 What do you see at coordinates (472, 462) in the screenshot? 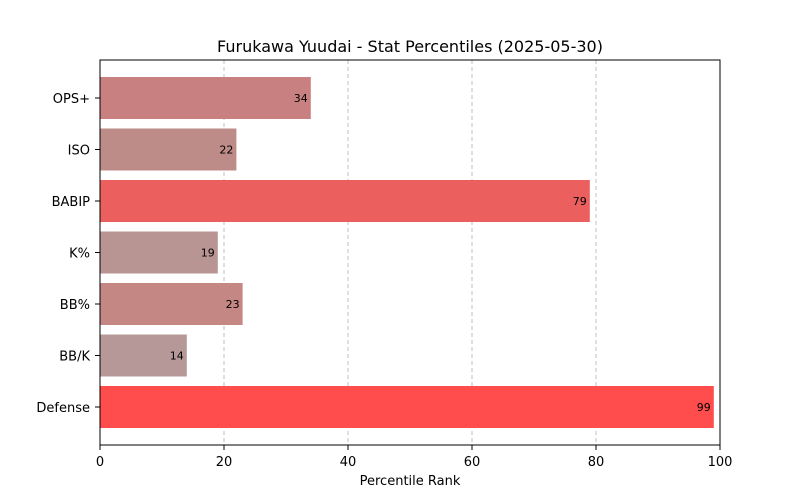
I see `x-tick-label: 60` at bounding box center [472, 462].